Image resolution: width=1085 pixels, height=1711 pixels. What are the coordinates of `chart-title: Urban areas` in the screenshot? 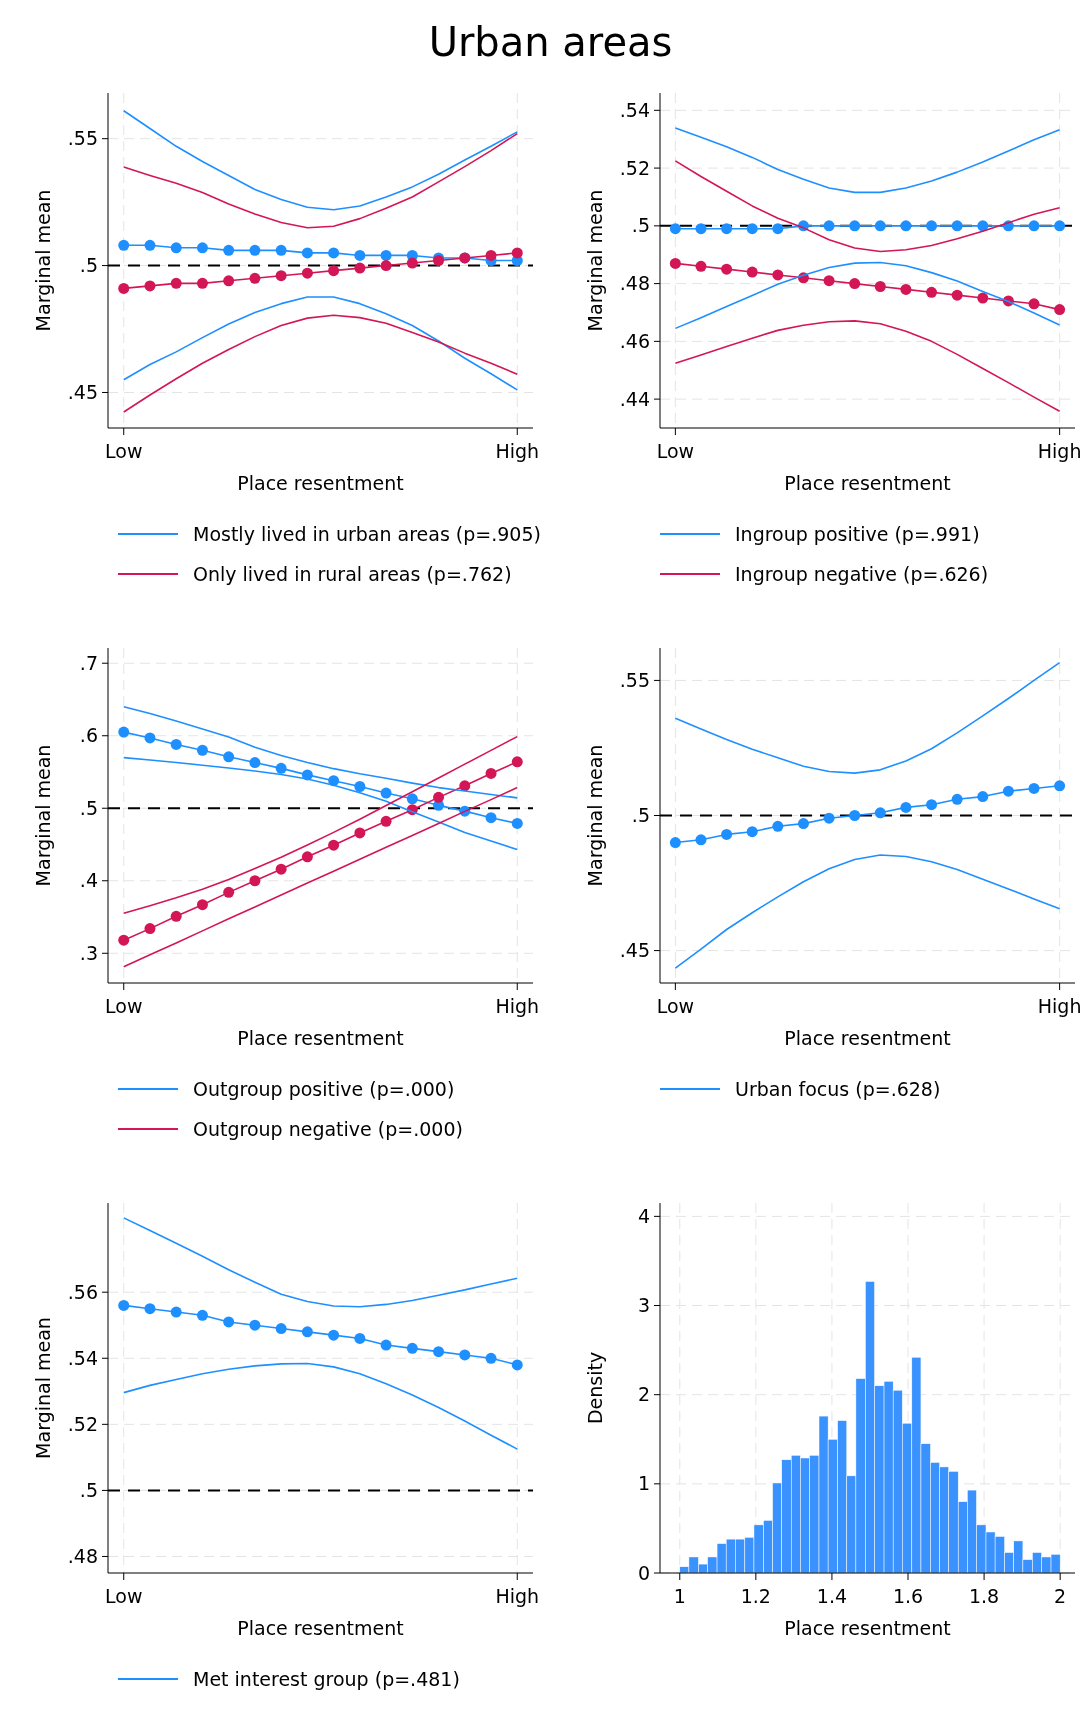 It's located at (550, 42).